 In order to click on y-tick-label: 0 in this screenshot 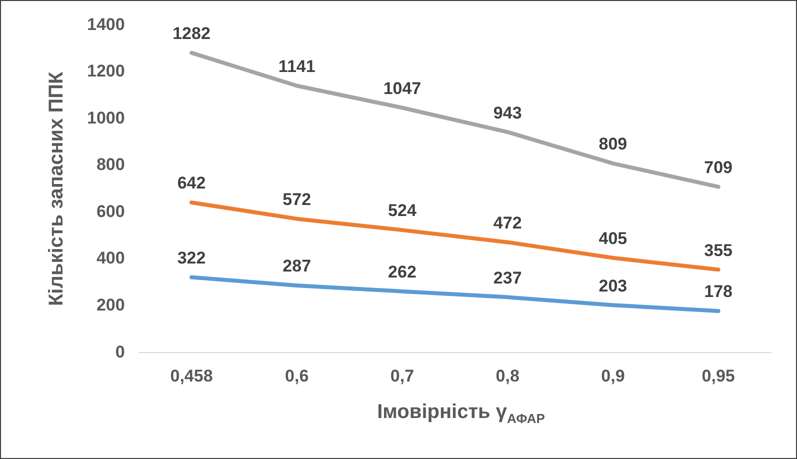, I will do `click(120, 352)`.